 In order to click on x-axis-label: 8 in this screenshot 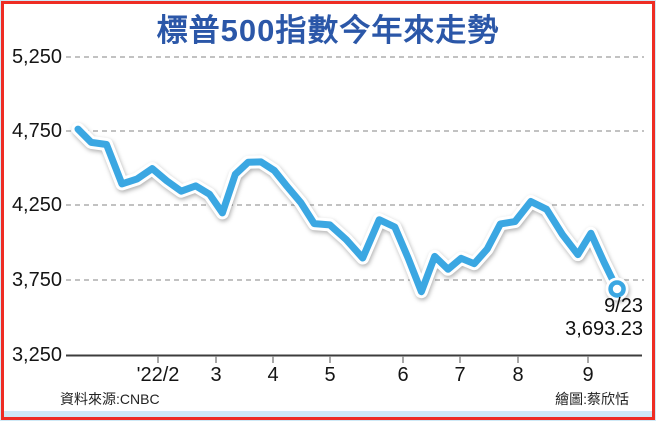, I will do `click(518, 375)`.